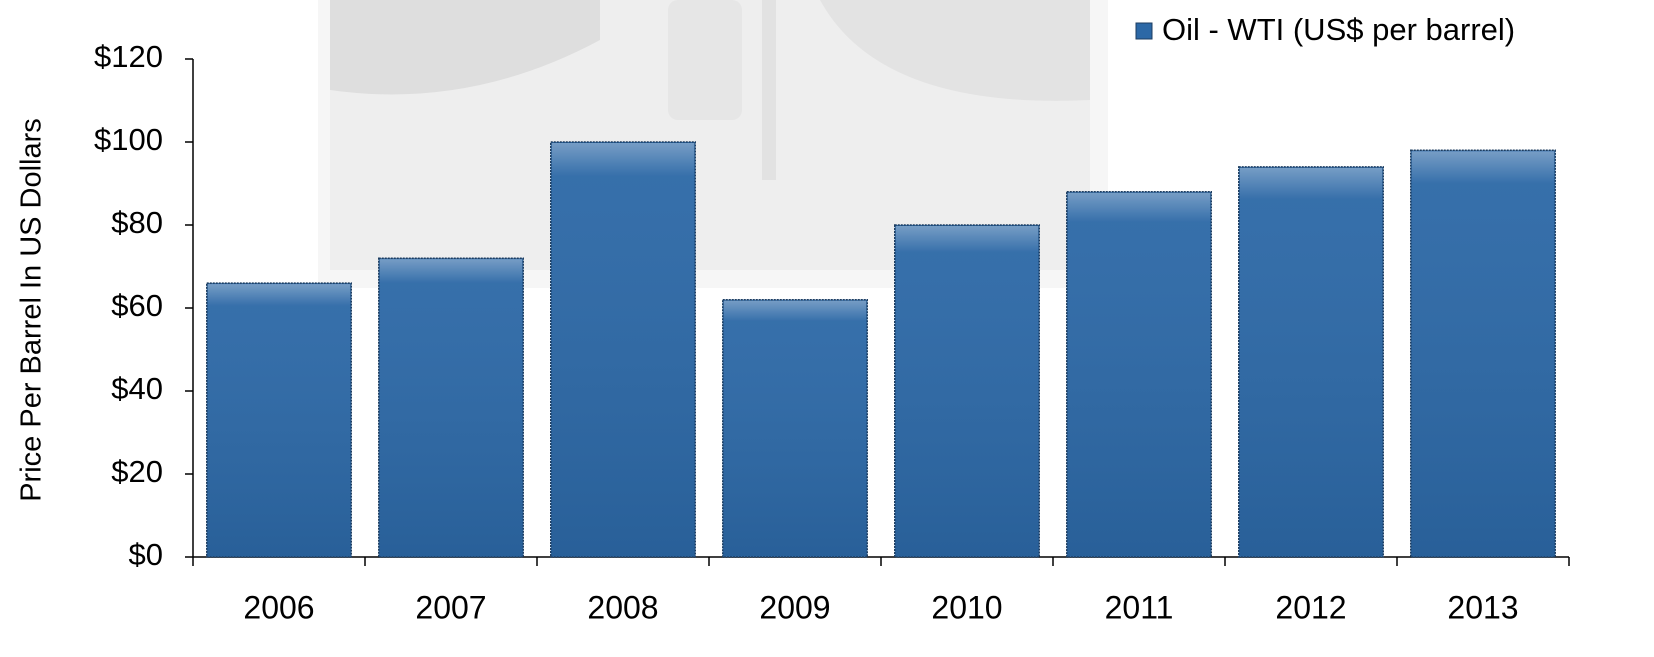 The width and height of the screenshot is (1654, 657). What do you see at coordinates (128, 139) in the screenshot?
I see `y-tick-label: $100` at bounding box center [128, 139].